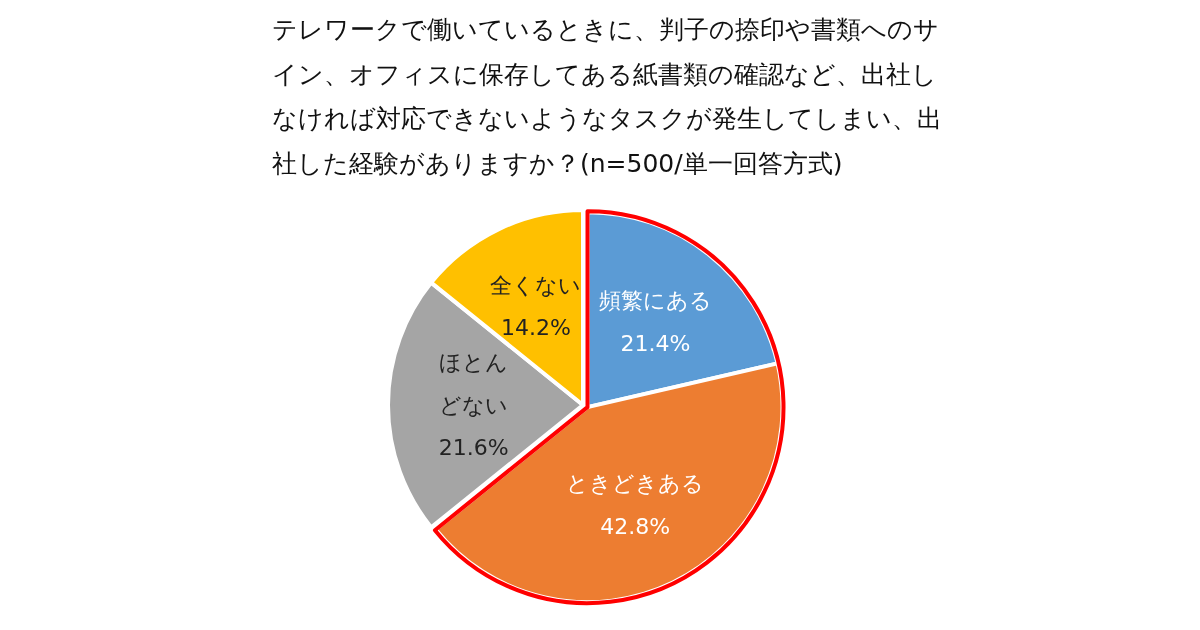 The height and width of the screenshot is (630, 1200). What do you see at coordinates (607, 96) in the screenshot?
I see `chart-title: テレワークで働いているときに、判子の捺印や書類へのサイン、オフィスに保存してある紙書類の確認など、出社しなければ対応できないようなタスクが発生してしまい、出社した経験がありますか？(n=500/単一回答方式)` at bounding box center [607, 96].